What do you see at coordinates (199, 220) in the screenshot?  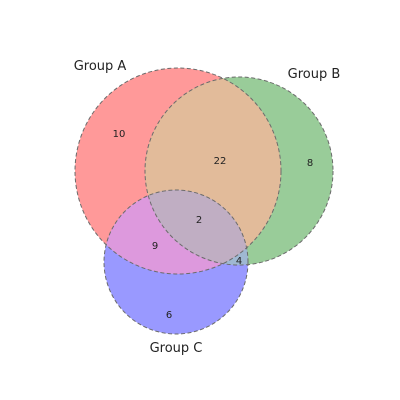 I see `region-value-abc: 2` at bounding box center [199, 220].